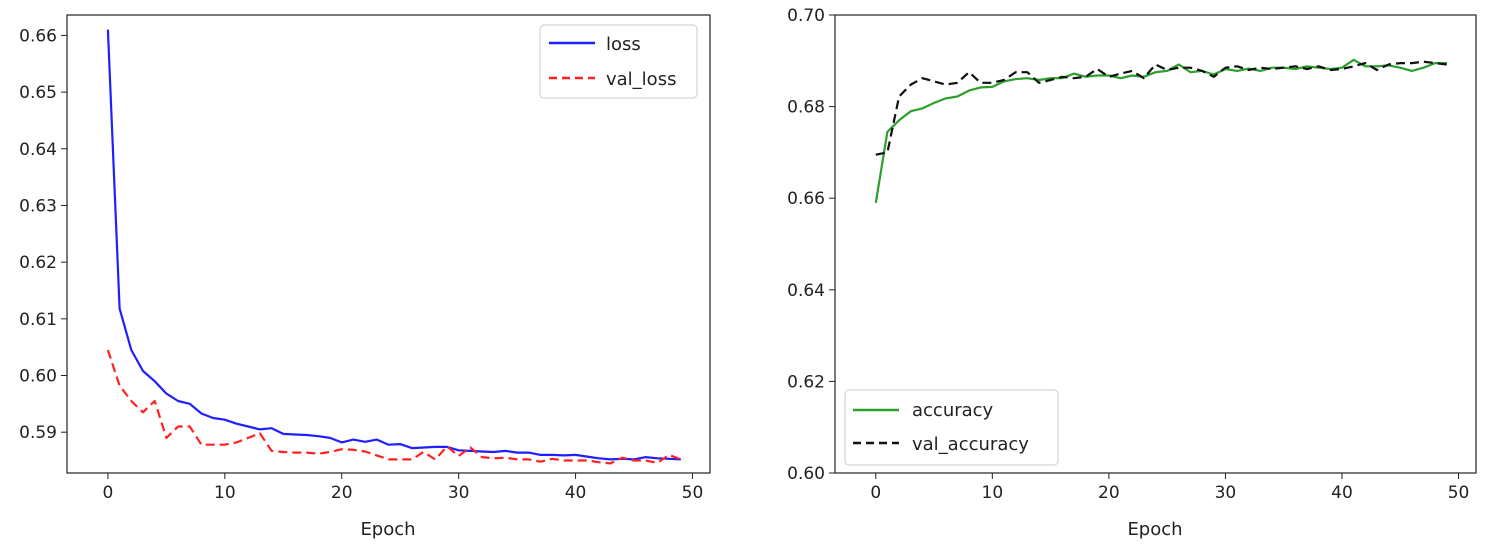 The height and width of the screenshot is (545, 1488). Describe the element at coordinates (38, 206) in the screenshot. I see `loss-y-tick-label: 0.63` at that location.